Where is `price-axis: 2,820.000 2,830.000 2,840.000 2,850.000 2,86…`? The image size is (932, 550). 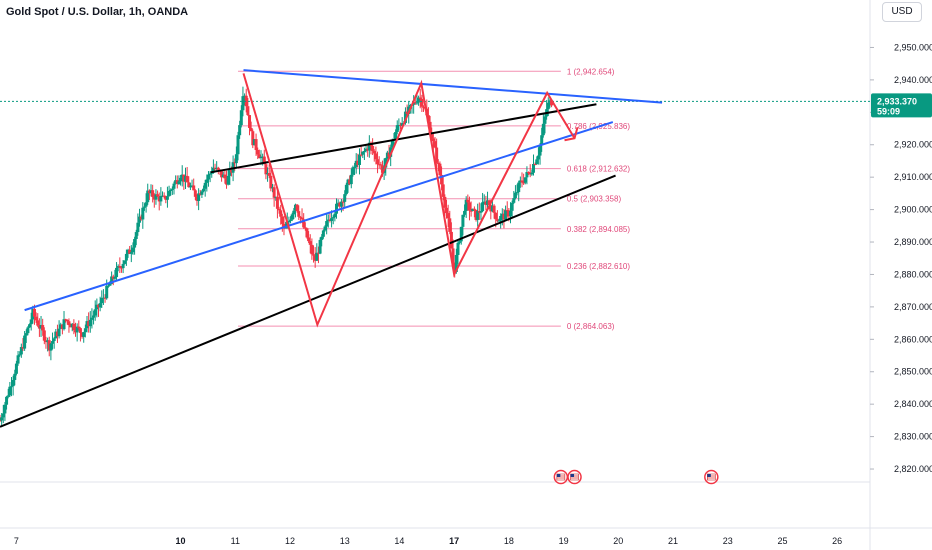
price-axis: 2,820.000 2,830.000 2,840.000 2,850.000 2,86… is located at coordinates (901, 258).